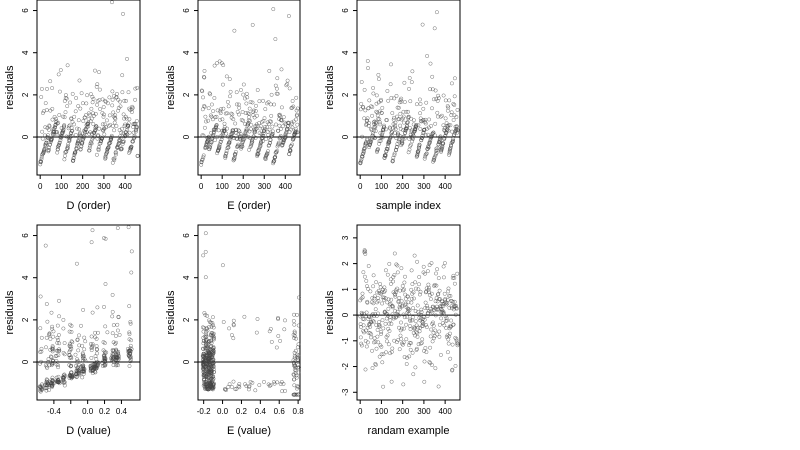 The height and width of the screenshot is (450, 800). What do you see at coordinates (360, 186) in the screenshot?
I see `x-tick-label: 0` at bounding box center [360, 186].